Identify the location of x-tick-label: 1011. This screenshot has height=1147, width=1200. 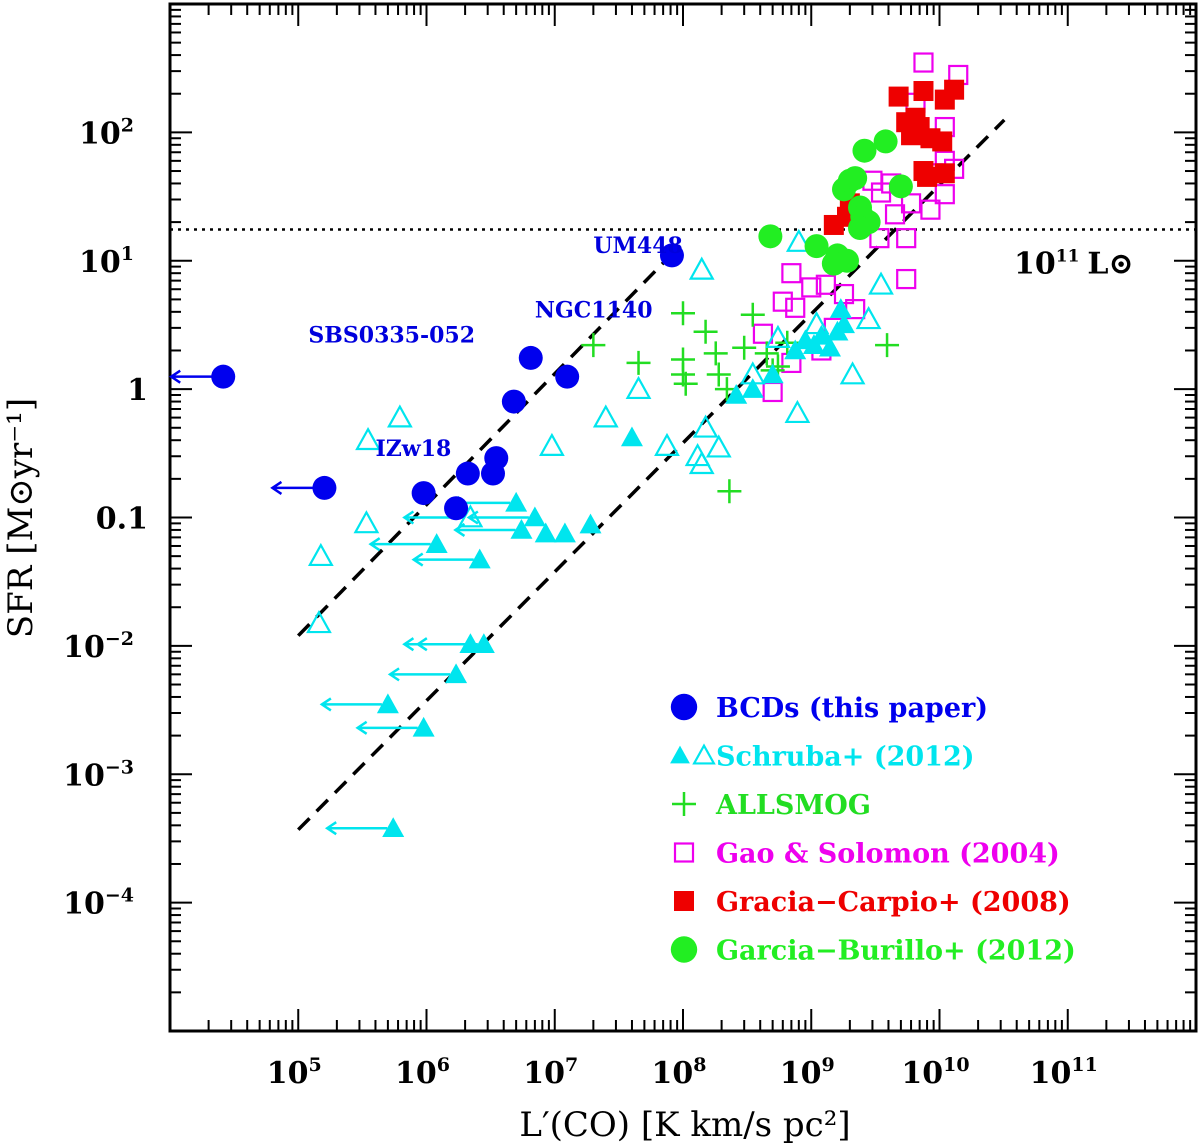
(1064, 1072).